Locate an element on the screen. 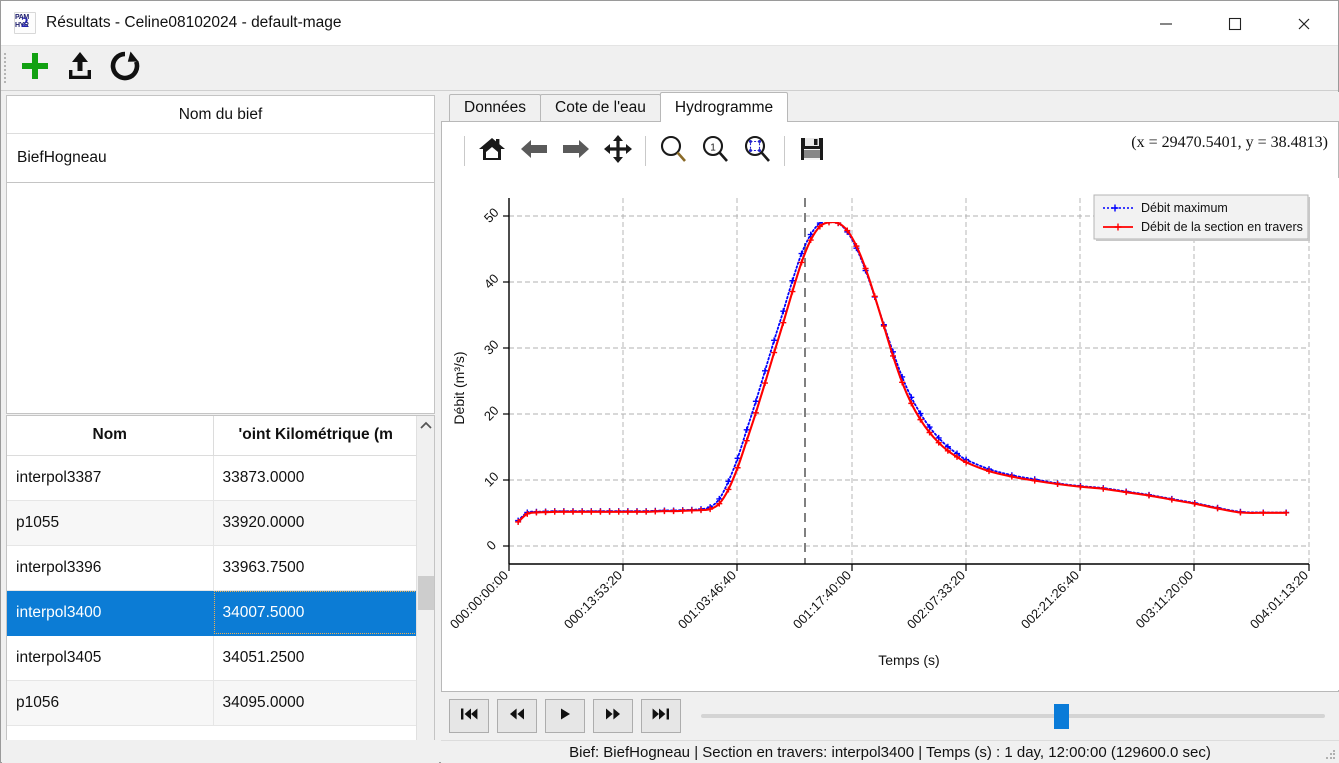  forward-button is located at coordinates (576, 151).